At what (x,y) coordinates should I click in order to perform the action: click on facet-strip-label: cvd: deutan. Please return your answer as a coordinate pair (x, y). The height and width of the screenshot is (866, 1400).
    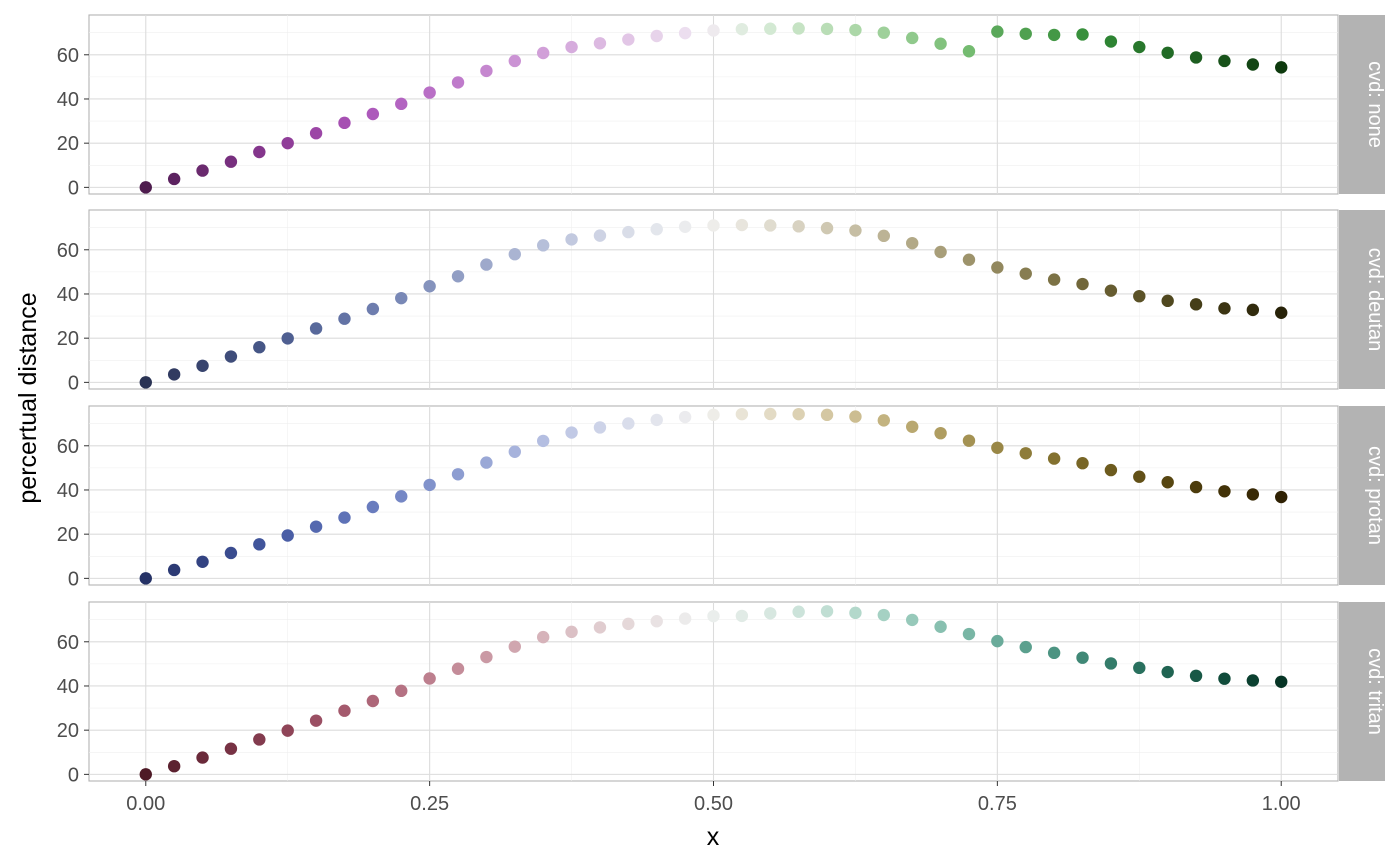
    Looking at the image, I should click on (1375, 299).